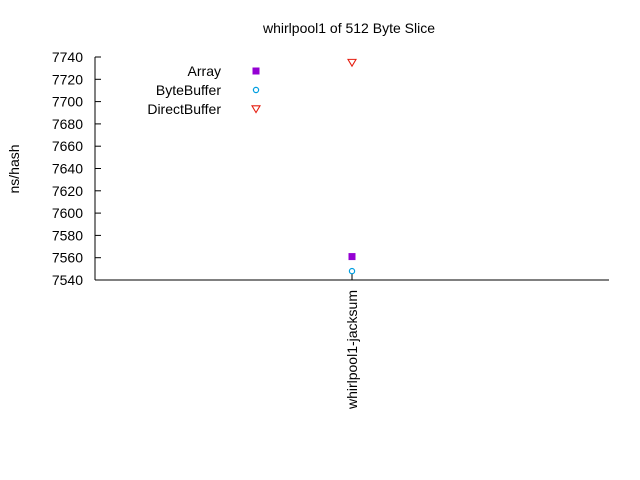 Image resolution: width=640 pixels, height=480 pixels. I want to click on x-axis-ticks: whirlpool1-jacksum, so click(352, 342).